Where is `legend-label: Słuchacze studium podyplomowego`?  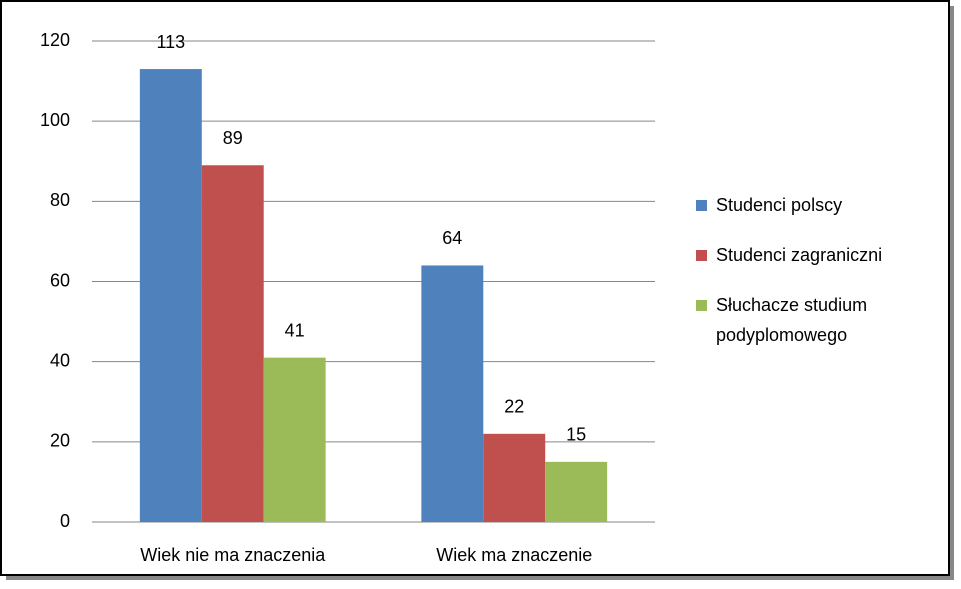
legend-label: Słuchacze studium podyplomowego is located at coordinates (792, 320).